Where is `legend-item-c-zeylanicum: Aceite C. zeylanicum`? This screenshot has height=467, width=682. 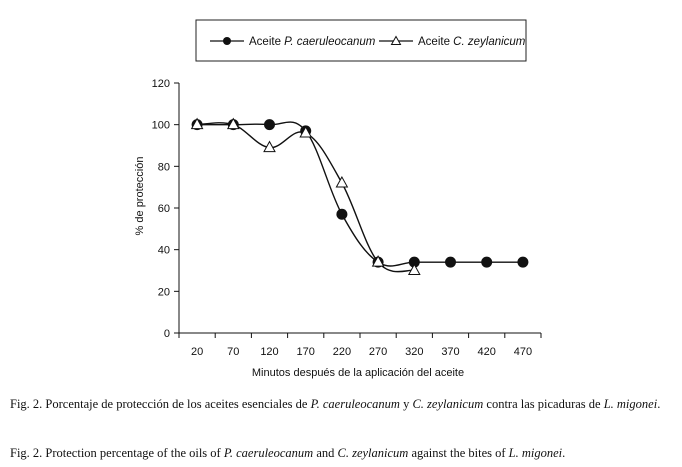
legend-item-c-zeylanicum: Aceite C. zeylanicum is located at coordinates (452, 41).